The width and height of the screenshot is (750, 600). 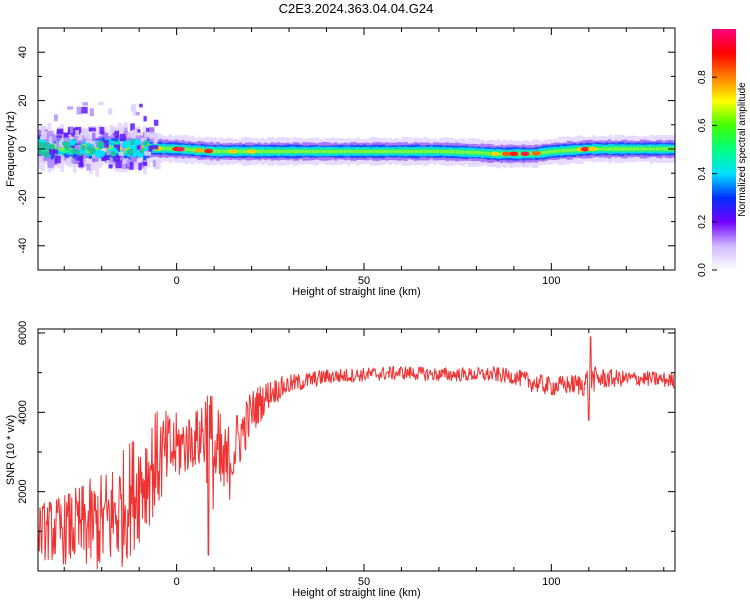 I want to click on colorbar-label: Normalized spectral amplitude, so click(x=742, y=149).